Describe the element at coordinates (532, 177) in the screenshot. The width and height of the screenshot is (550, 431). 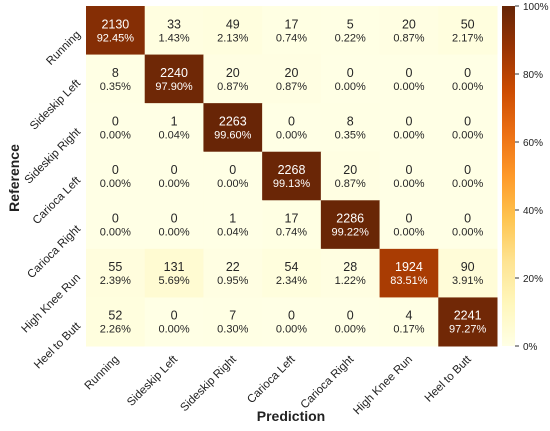
I see `colorbar-ticks: 0% 20% 40% 60% 80% 100%` at that location.